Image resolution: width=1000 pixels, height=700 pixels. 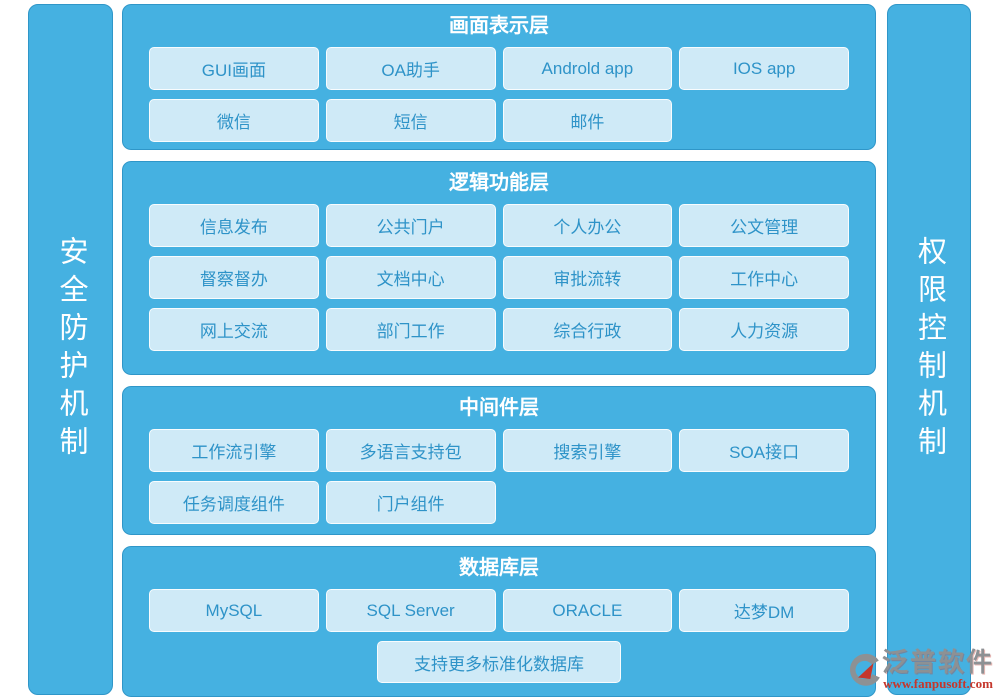 What do you see at coordinates (764, 610) in the screenshot?
I see `layer-box: 达梦DM` at bounding box center [764, 610].